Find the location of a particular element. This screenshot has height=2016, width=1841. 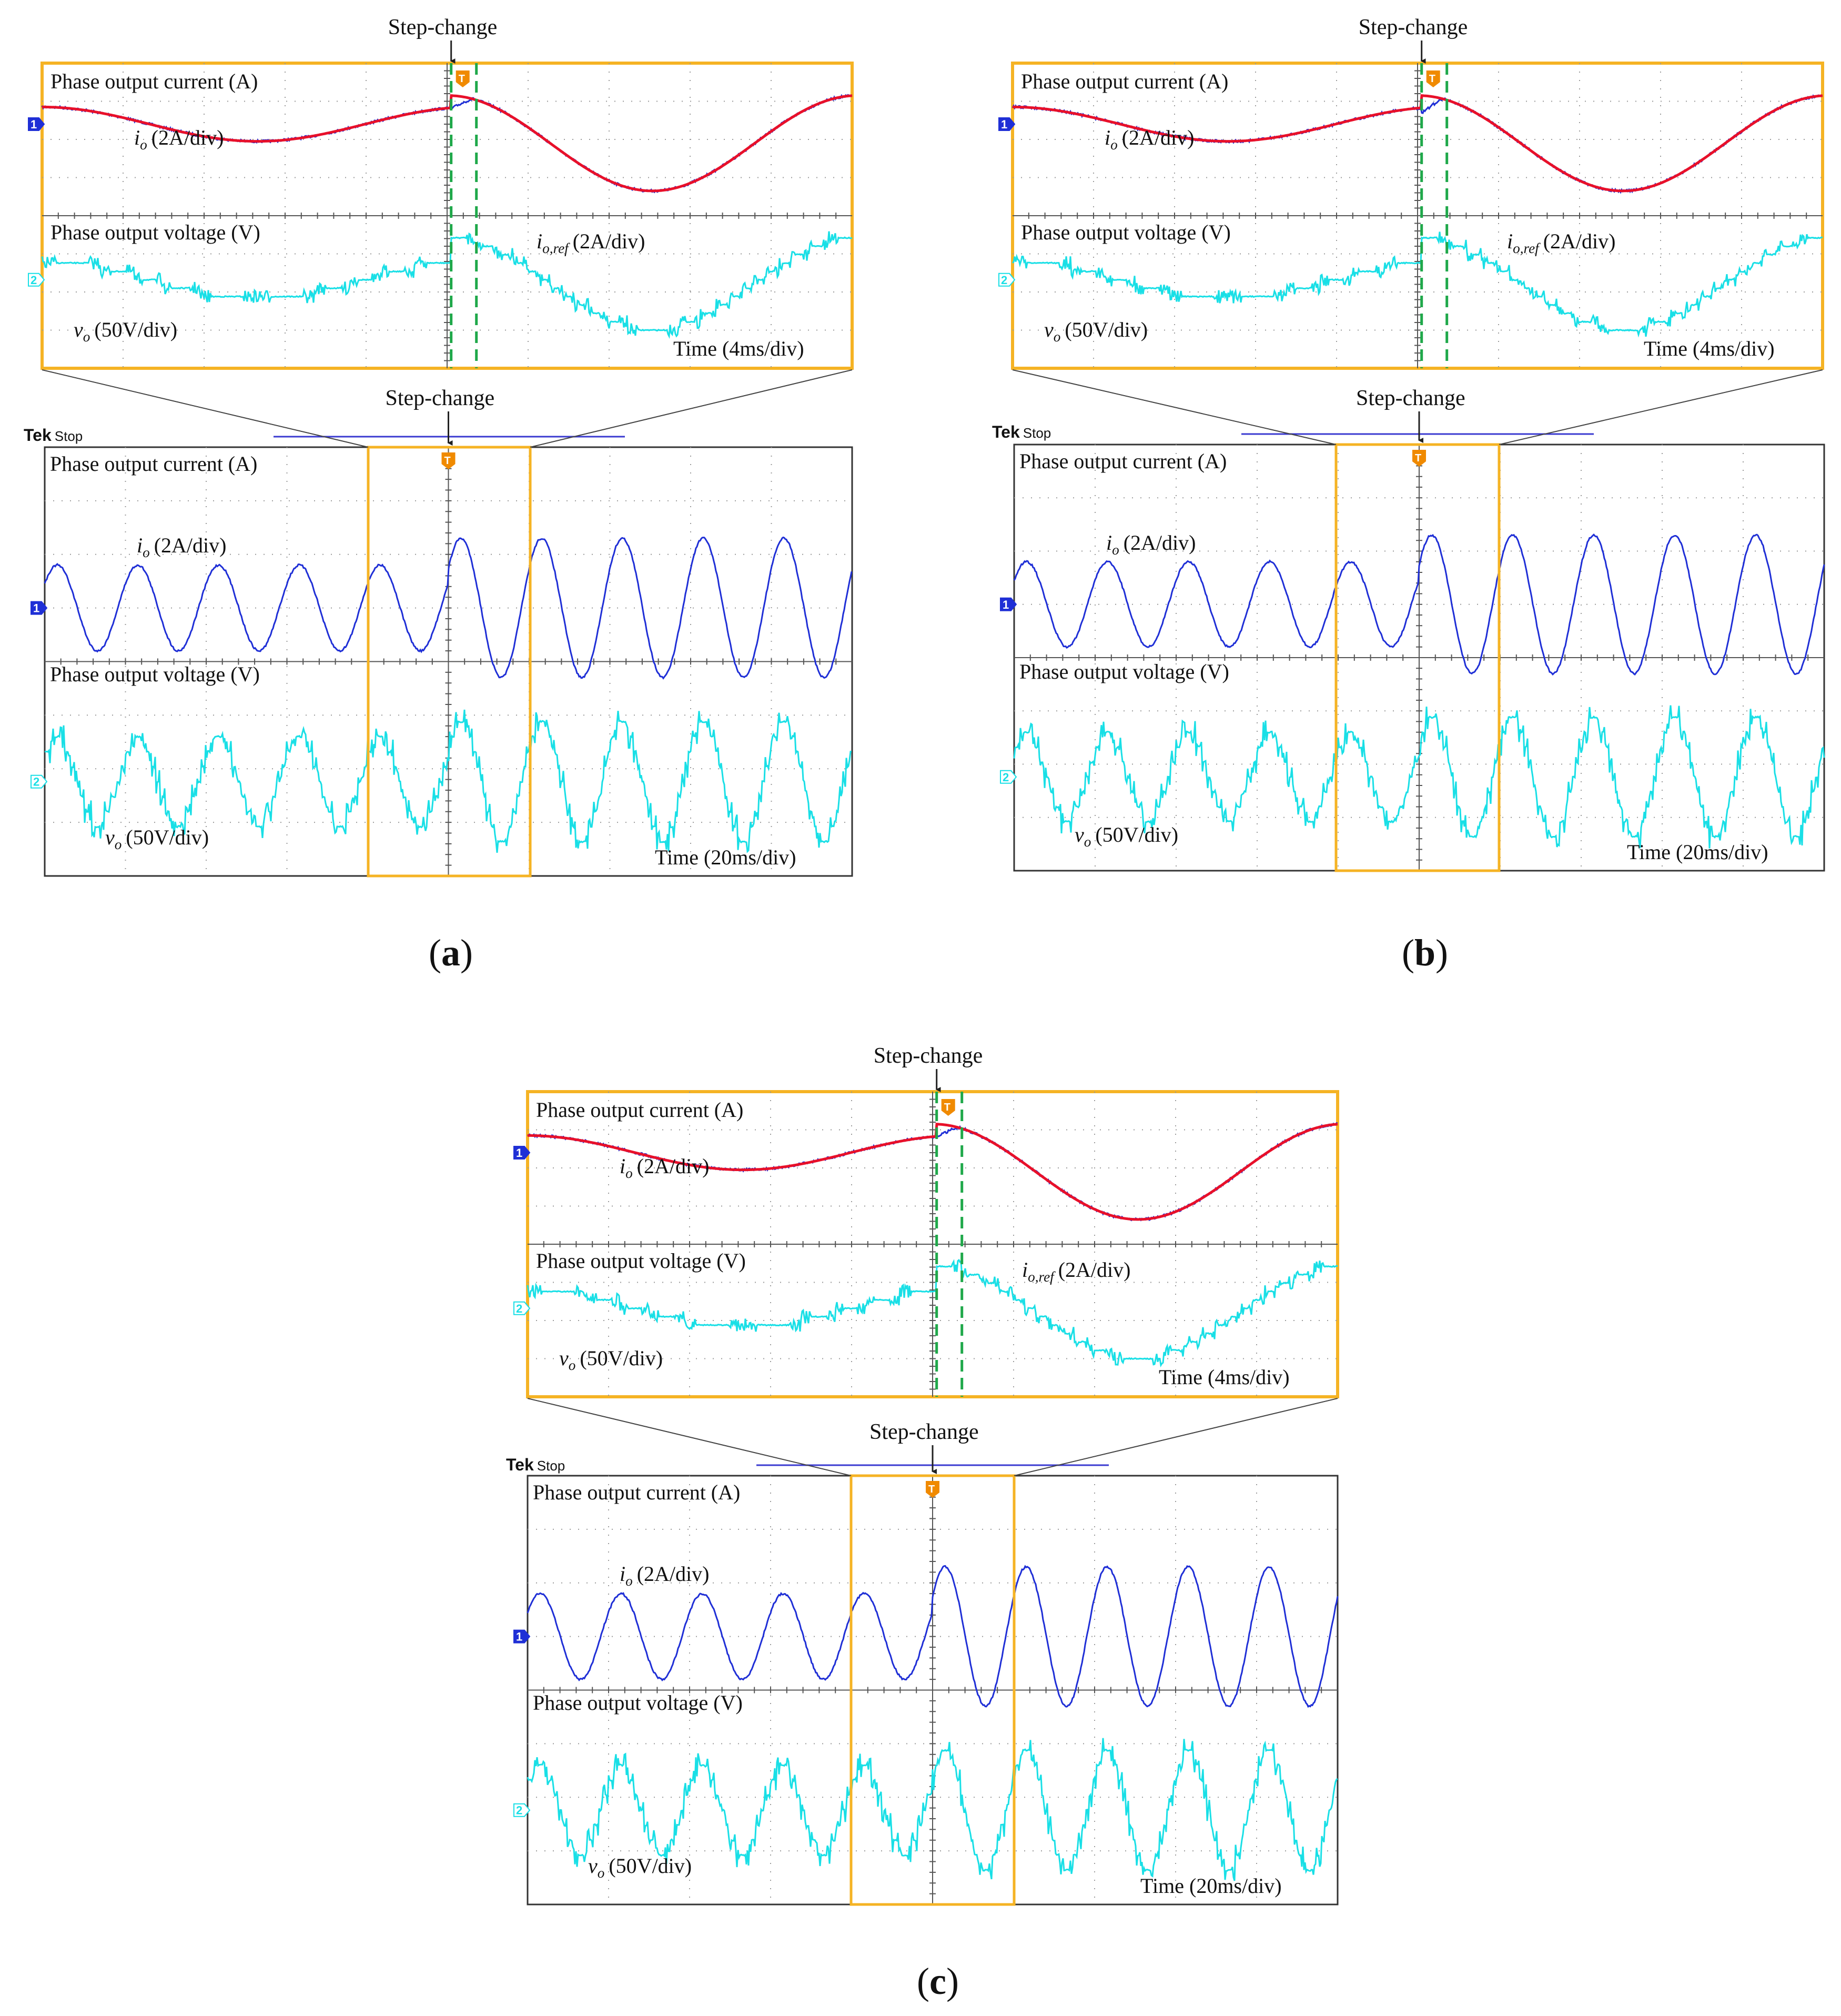

scope-current-title: Phase output current (A) is located at coordinates (1123, 461).